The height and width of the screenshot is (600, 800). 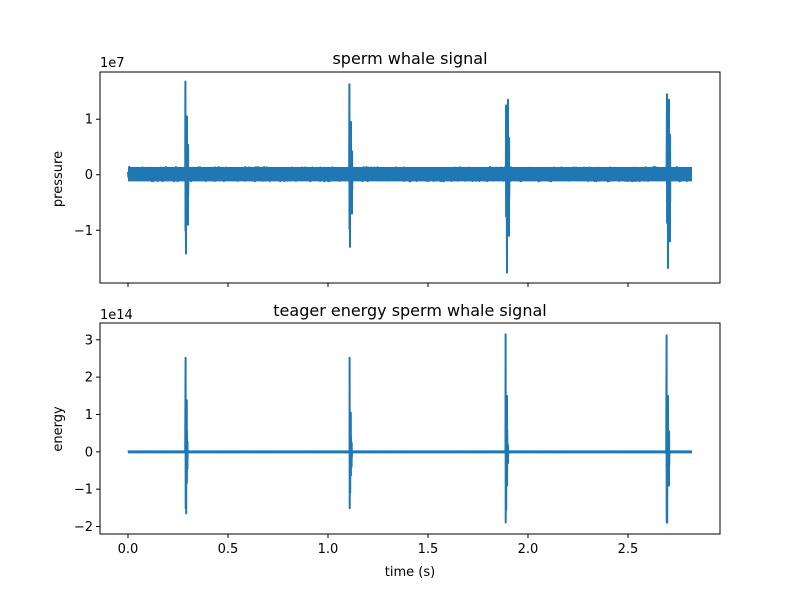 What do you see at coordinates (83, 490) in the screenshot?
I see `energy-ytick-label: −1` at bounding box center [83, 490].